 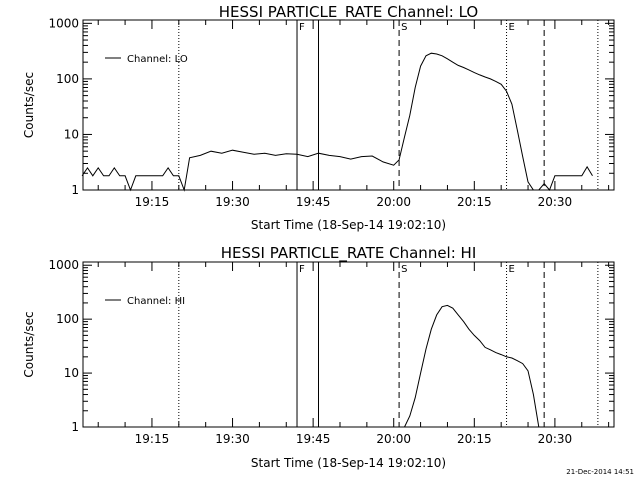 What do you see at coordinates (349, 253) in the screenshot?
I see `chart-title: HESSI PARTICLE_RATE Channel: HI` at bounding box center [349, 253].